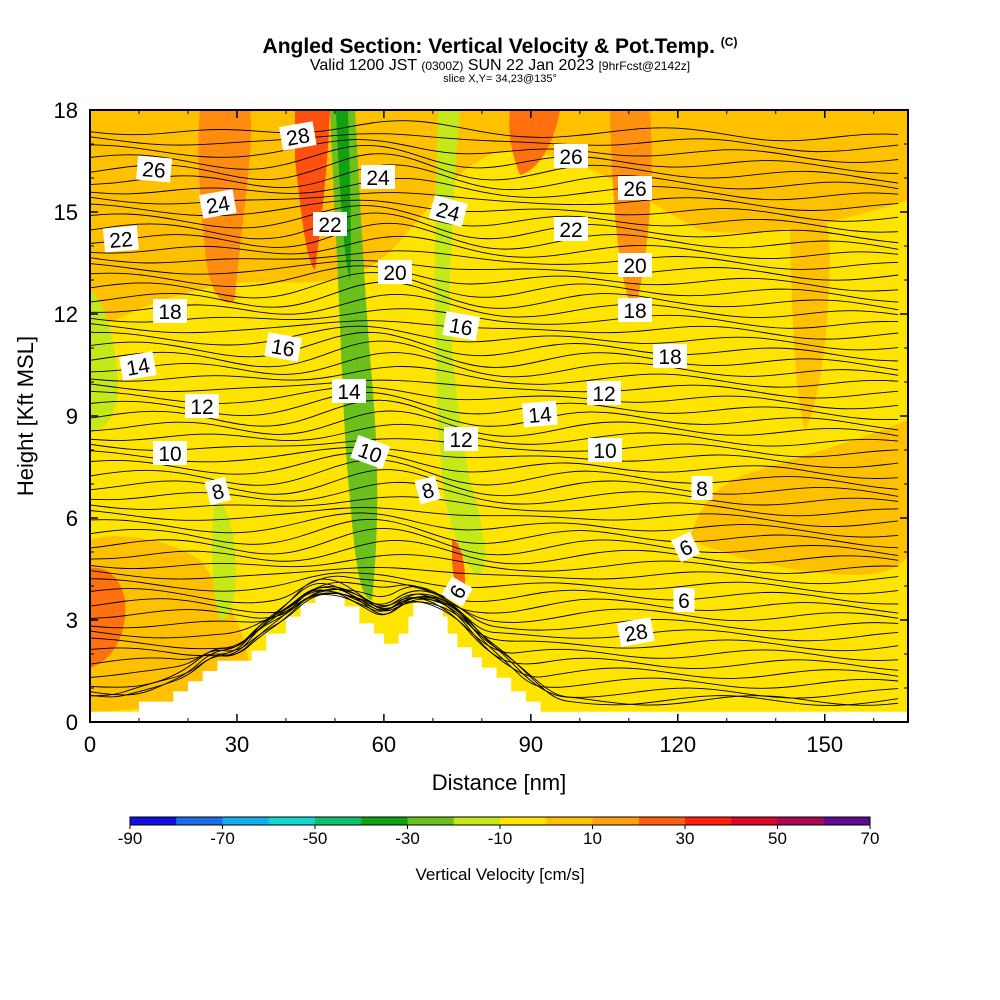 The height and width of the screenshot is (1000, 1000). I want to click on terrain, so click(499, 657).